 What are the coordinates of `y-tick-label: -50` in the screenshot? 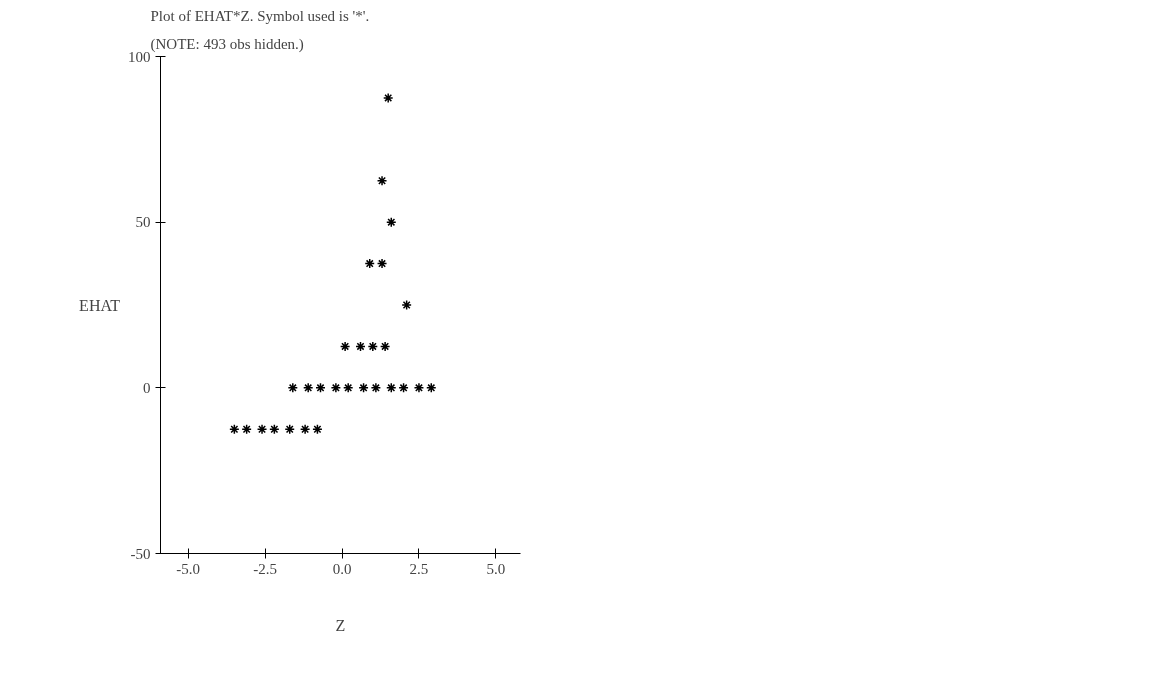 It's located at (140, 553).